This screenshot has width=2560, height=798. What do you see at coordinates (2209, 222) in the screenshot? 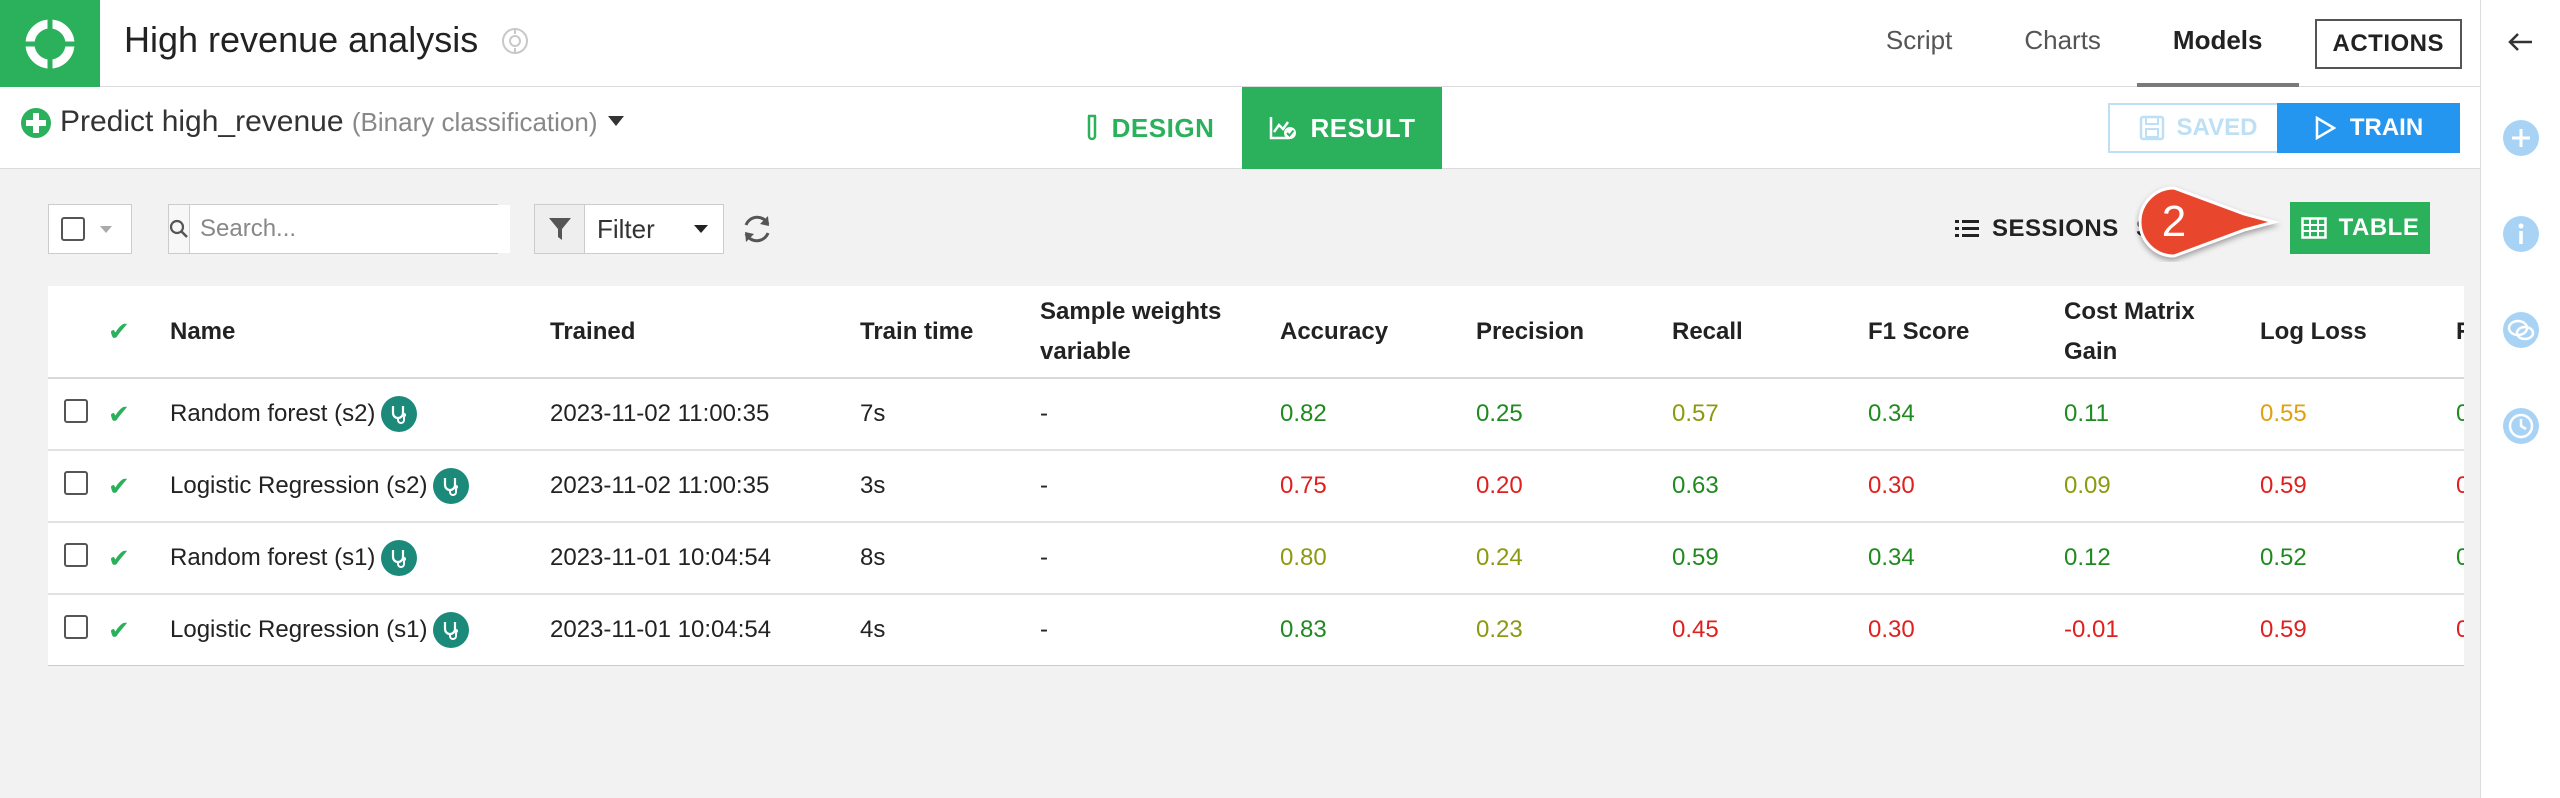
I see `step-callout-badge: 2` at bounding box center [2209, 222].